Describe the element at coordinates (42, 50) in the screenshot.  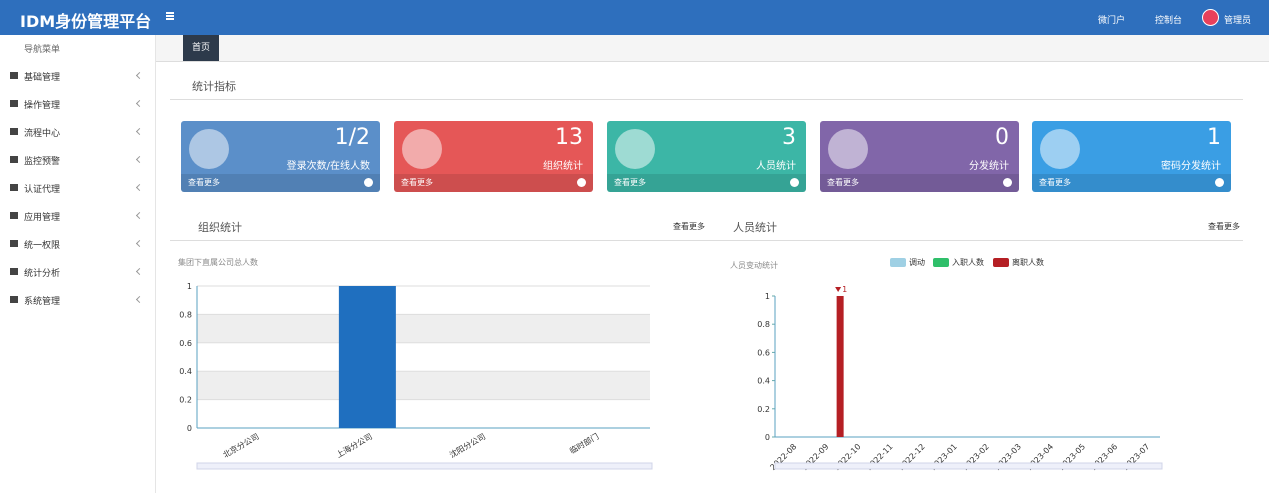
I see `sidebar-title: 导航菜单` at that location.